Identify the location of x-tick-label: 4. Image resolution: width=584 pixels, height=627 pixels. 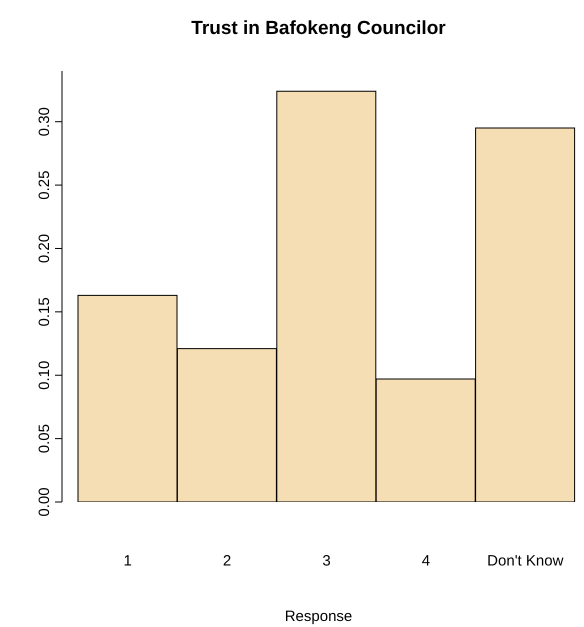
(426, 561).